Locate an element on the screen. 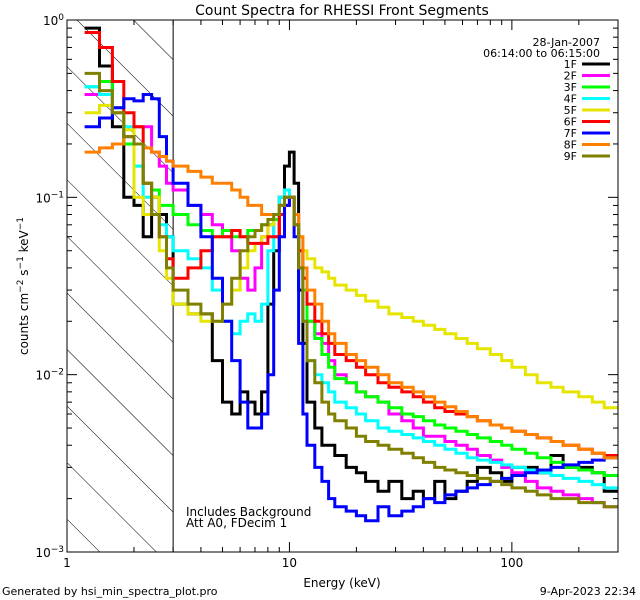 Image resolution: width=640 pixels, height=600 pixels. footer-generated-by: Generated by hsi_min_spectra_plot.pro is located at coordinates (110, 591).